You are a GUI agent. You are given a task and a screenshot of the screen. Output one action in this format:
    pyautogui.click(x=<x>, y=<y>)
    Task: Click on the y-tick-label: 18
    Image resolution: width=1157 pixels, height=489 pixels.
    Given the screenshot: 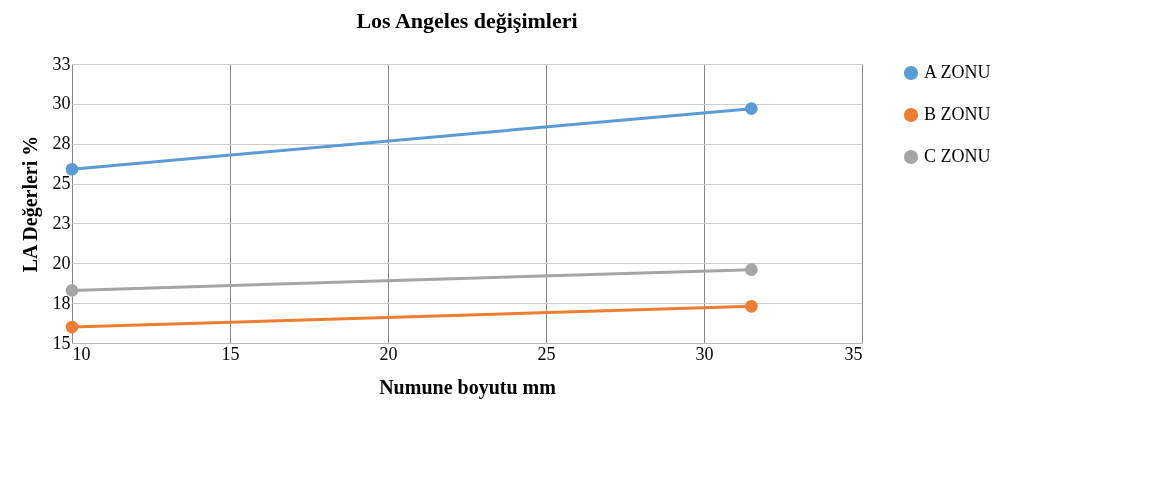 What is the action you would take?
    pyautogui.click(x=61, y=302)
    